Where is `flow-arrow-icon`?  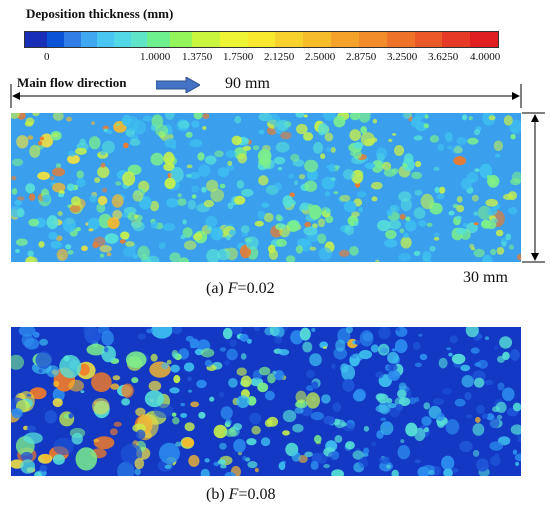
flow-arrow-icon is located at coordinates (178, 85).